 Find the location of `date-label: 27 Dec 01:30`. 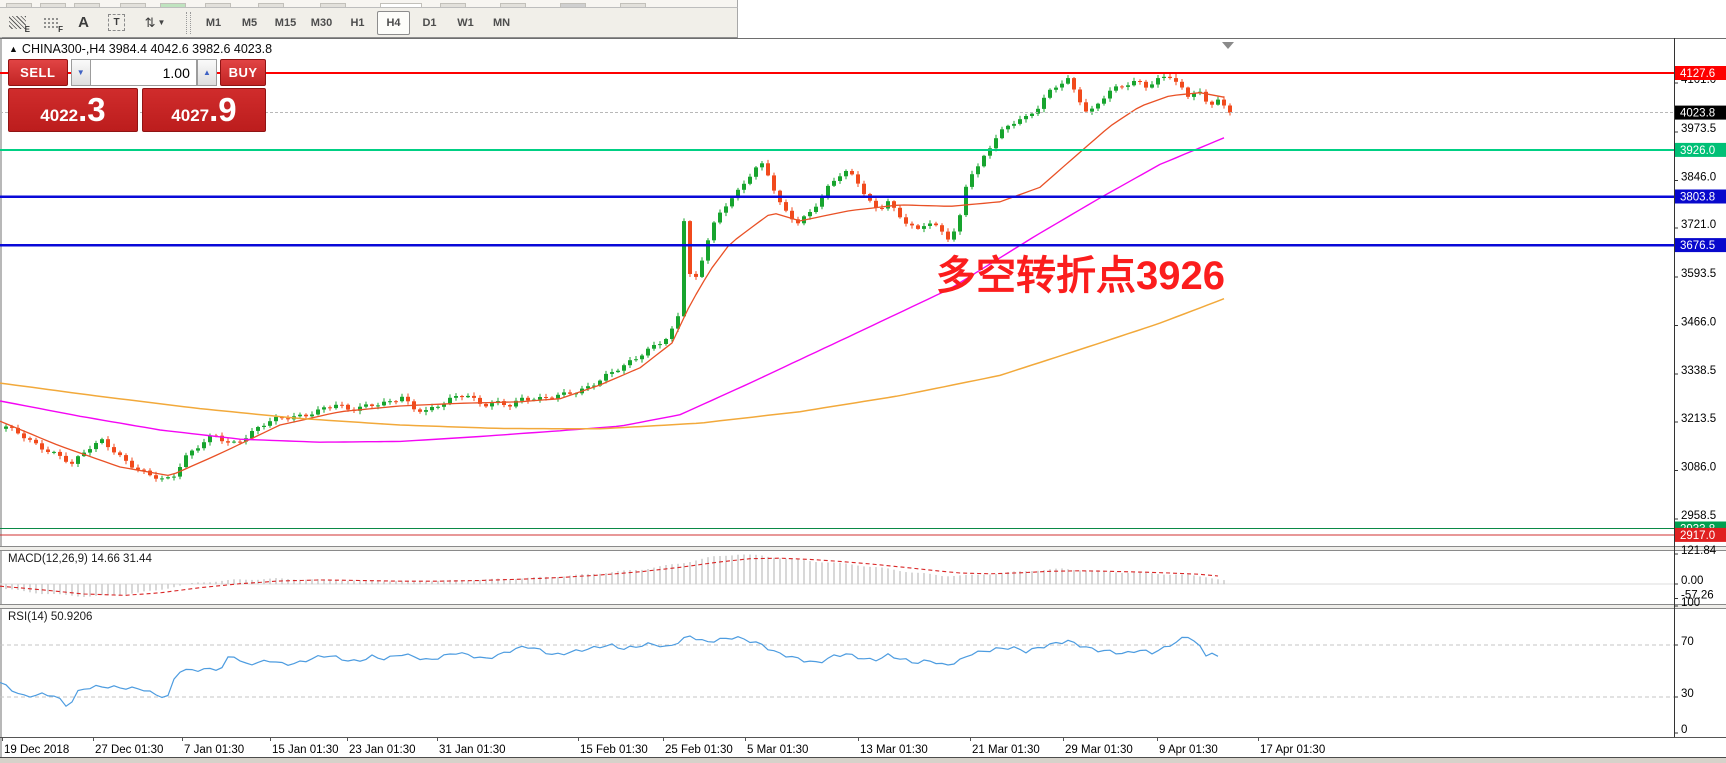

date-label: 27 Dec 01:30 is located at coordinates (129, 750).